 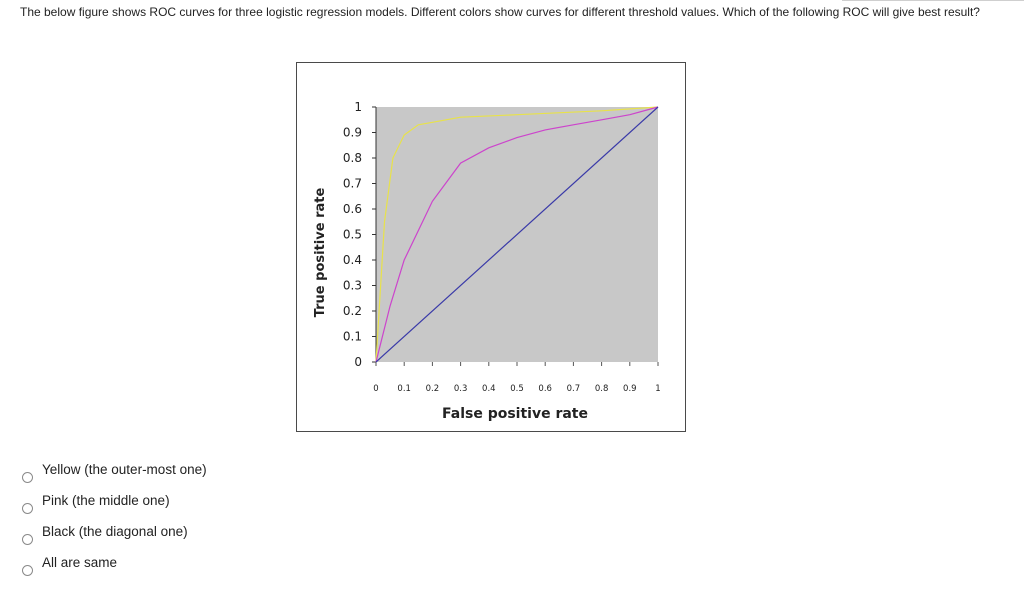 What do you see at coordinates (657, 389) in the screenshot?
I see `x-tick-label: 1` at bounding box center [657, 389].